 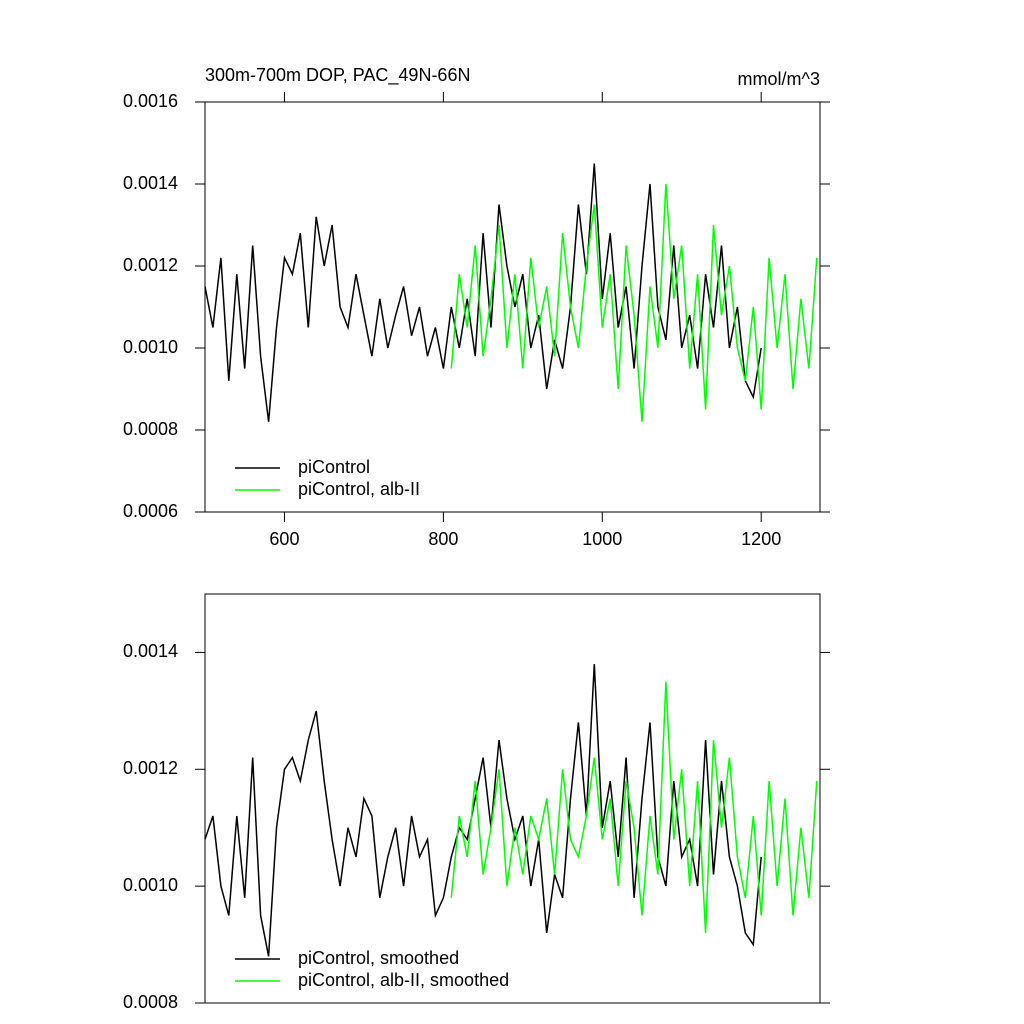 What do you see at coordinates (378, 958) in the screenshot?
I see `legend-label: piControl, smoothed` at bounding box center [378, 958].